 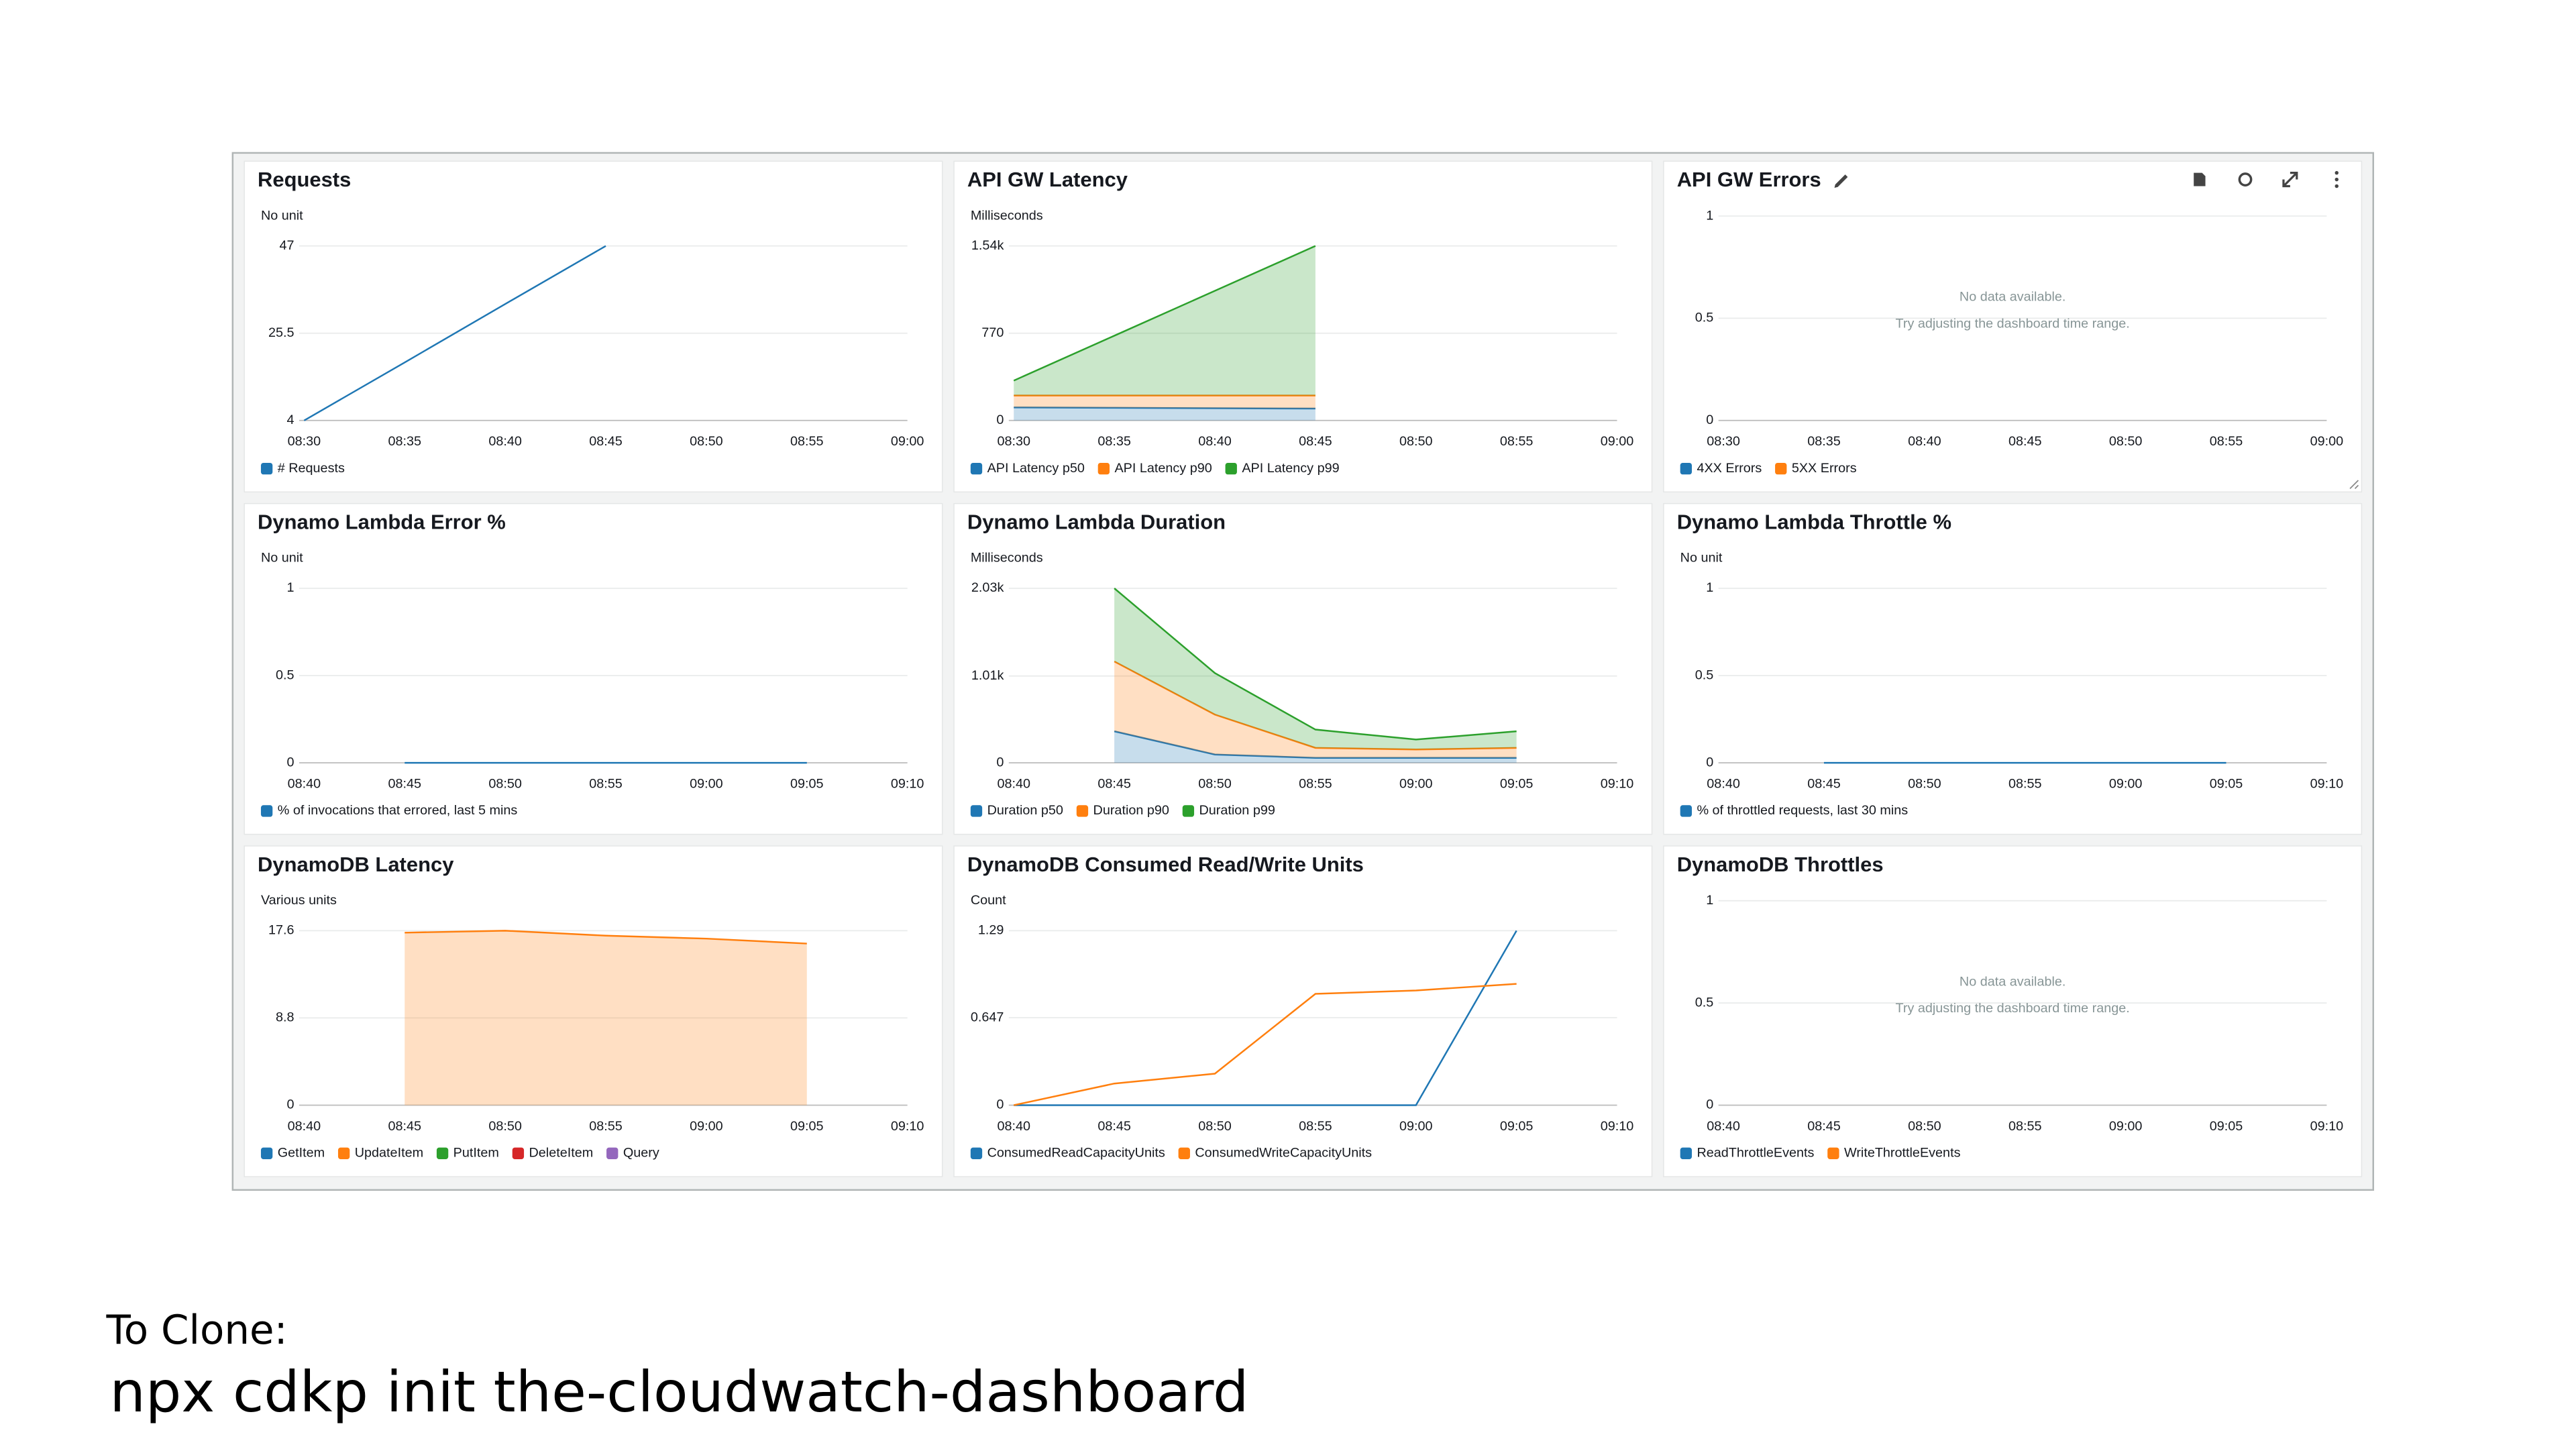 I want to click on panel-title: Dynamo Lambda Duration, so click(x=1096, y=522).